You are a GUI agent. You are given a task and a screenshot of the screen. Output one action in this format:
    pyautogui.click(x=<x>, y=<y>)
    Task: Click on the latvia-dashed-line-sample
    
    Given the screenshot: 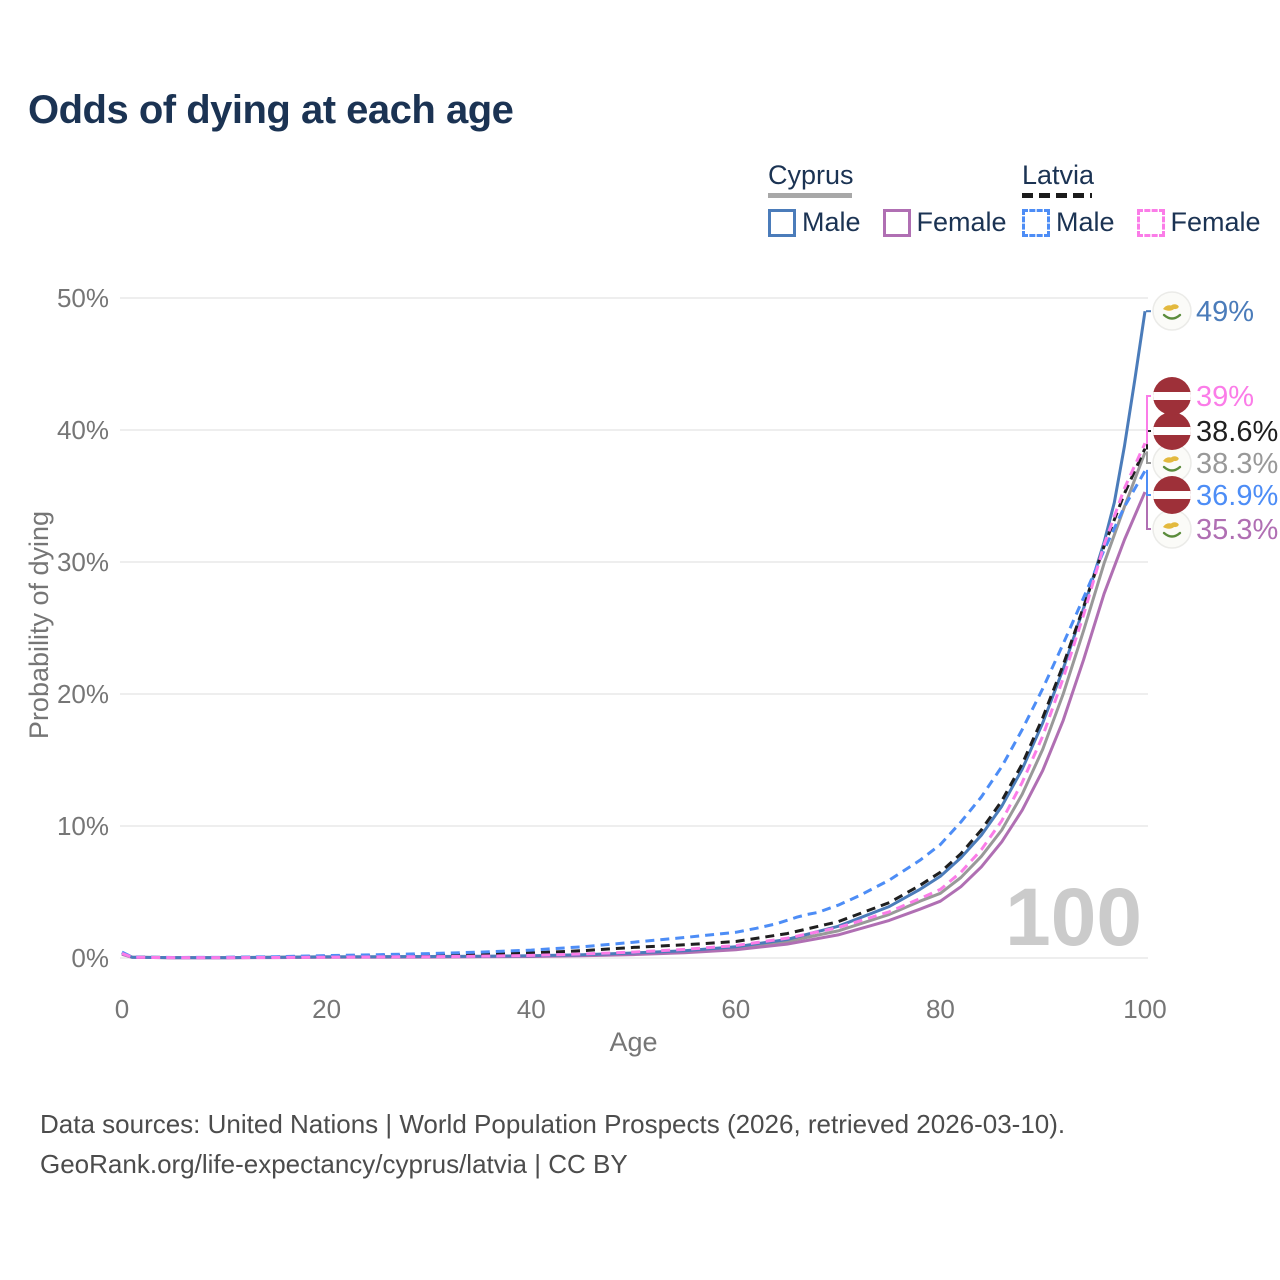 What is the action you would take?
    pyautogui.click(x=1057, y=195)
    